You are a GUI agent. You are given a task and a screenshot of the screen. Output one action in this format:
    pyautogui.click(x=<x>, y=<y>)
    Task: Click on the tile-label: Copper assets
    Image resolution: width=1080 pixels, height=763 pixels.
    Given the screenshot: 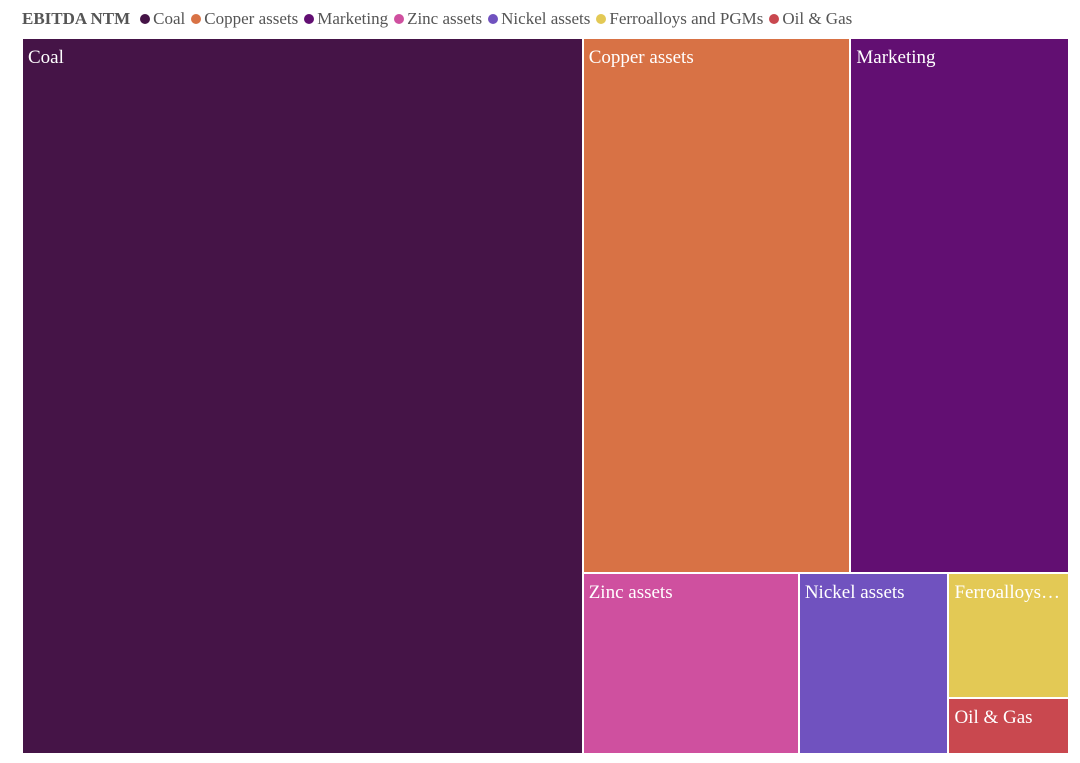 What is the action you would take?
    pyautogui.click(x=641, y=57)
    